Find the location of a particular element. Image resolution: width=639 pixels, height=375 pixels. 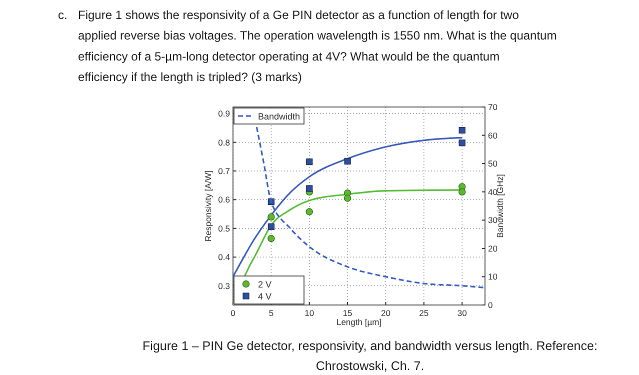

x-tick-label: 15 is located at coordinates (347, 313).